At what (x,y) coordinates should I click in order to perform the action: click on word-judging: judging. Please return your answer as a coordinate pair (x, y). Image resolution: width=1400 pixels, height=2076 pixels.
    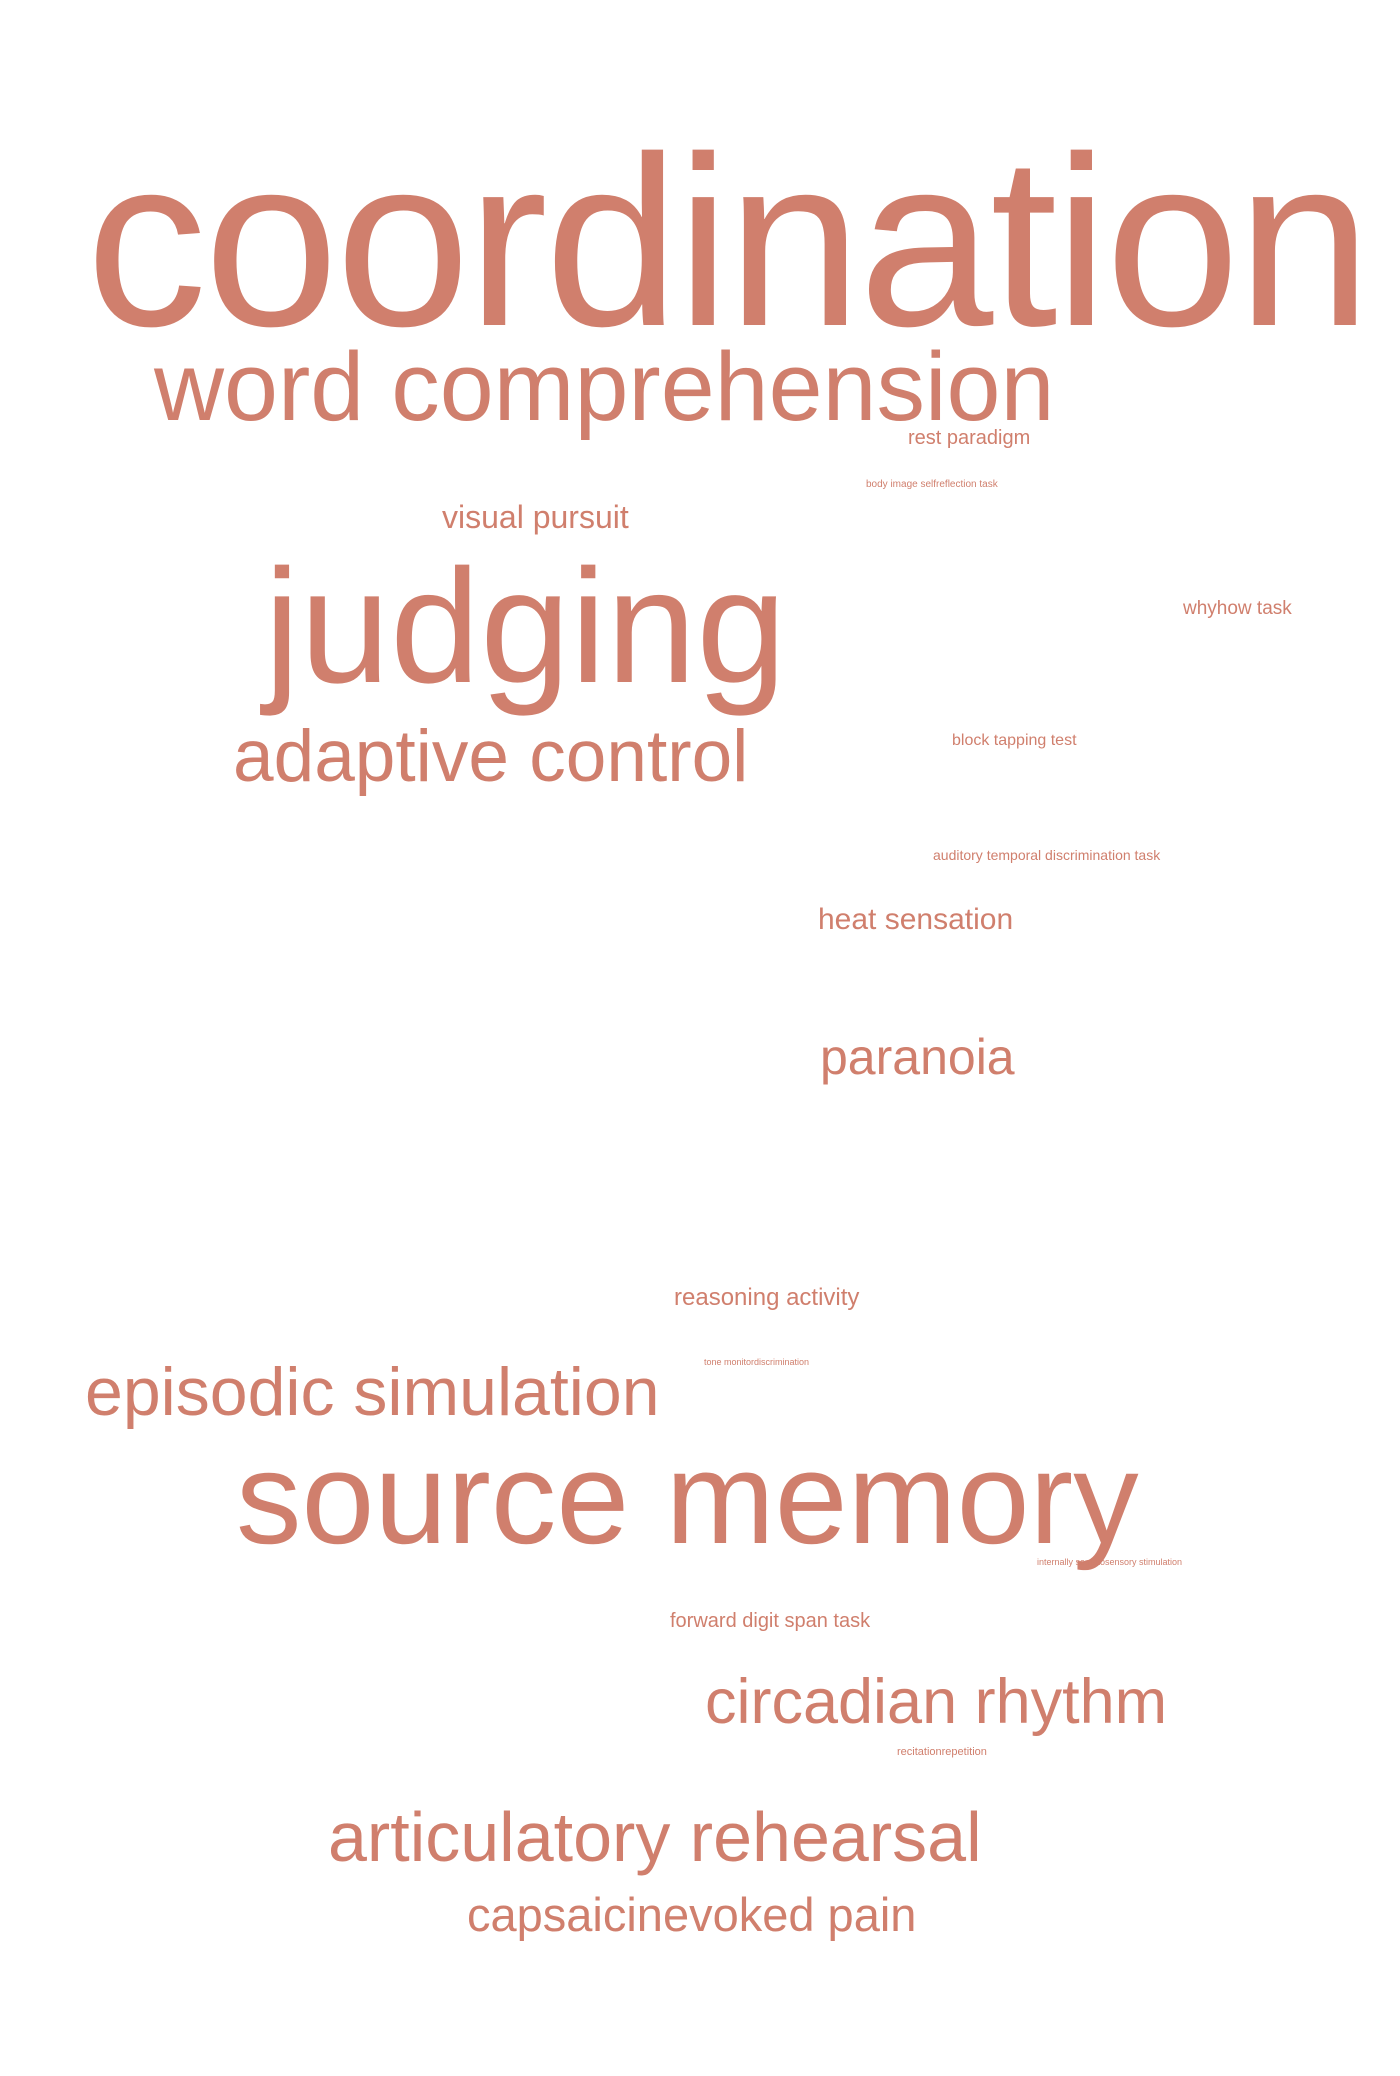
    Looking at the image, I should click on (525, 626).